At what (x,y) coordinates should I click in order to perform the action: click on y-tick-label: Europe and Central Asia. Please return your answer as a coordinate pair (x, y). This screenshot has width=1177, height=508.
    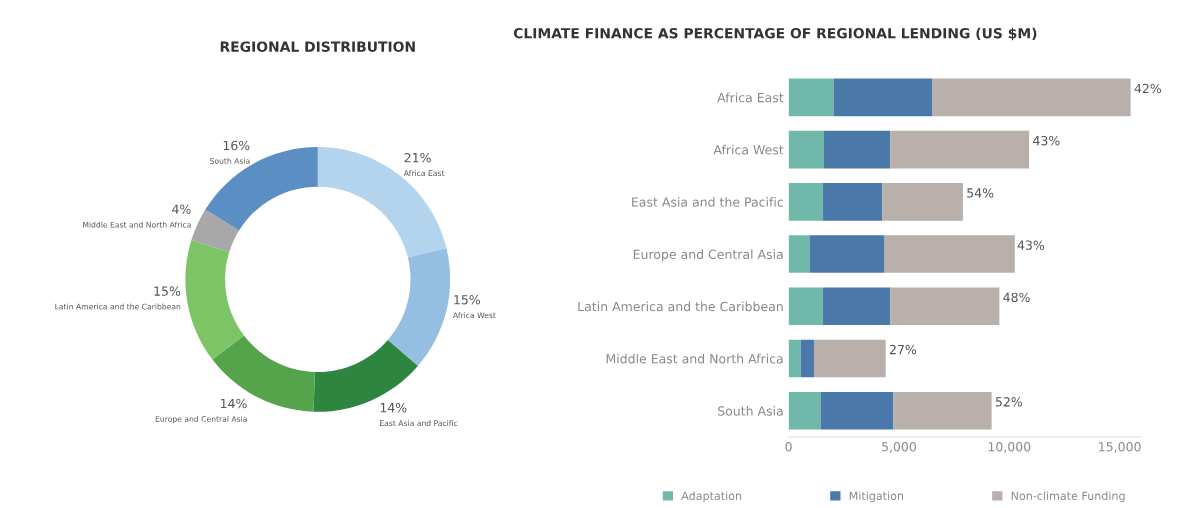
    Looking at the image, I should click on (708, 255).